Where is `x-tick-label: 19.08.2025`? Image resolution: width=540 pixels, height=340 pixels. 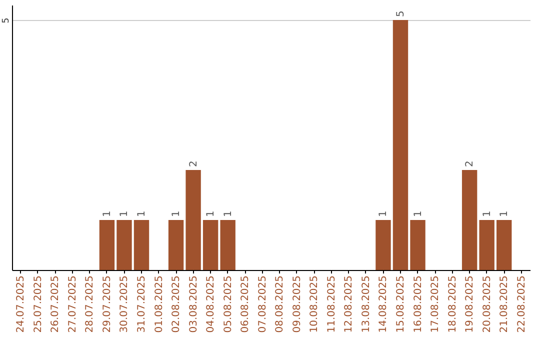
x-tick-label: 19.08.2025 is located at coordinates (470, 304).